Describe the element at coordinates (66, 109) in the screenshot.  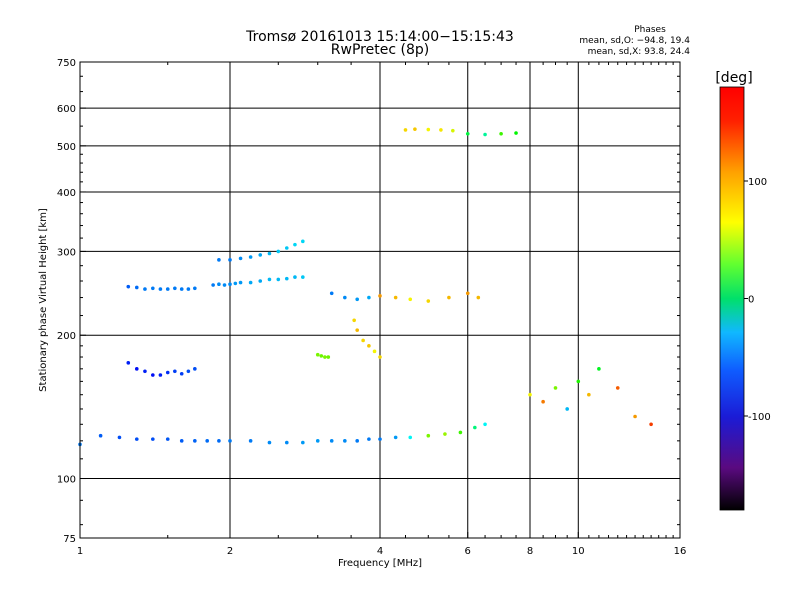
I see `y-tick-label: 600` at that location.